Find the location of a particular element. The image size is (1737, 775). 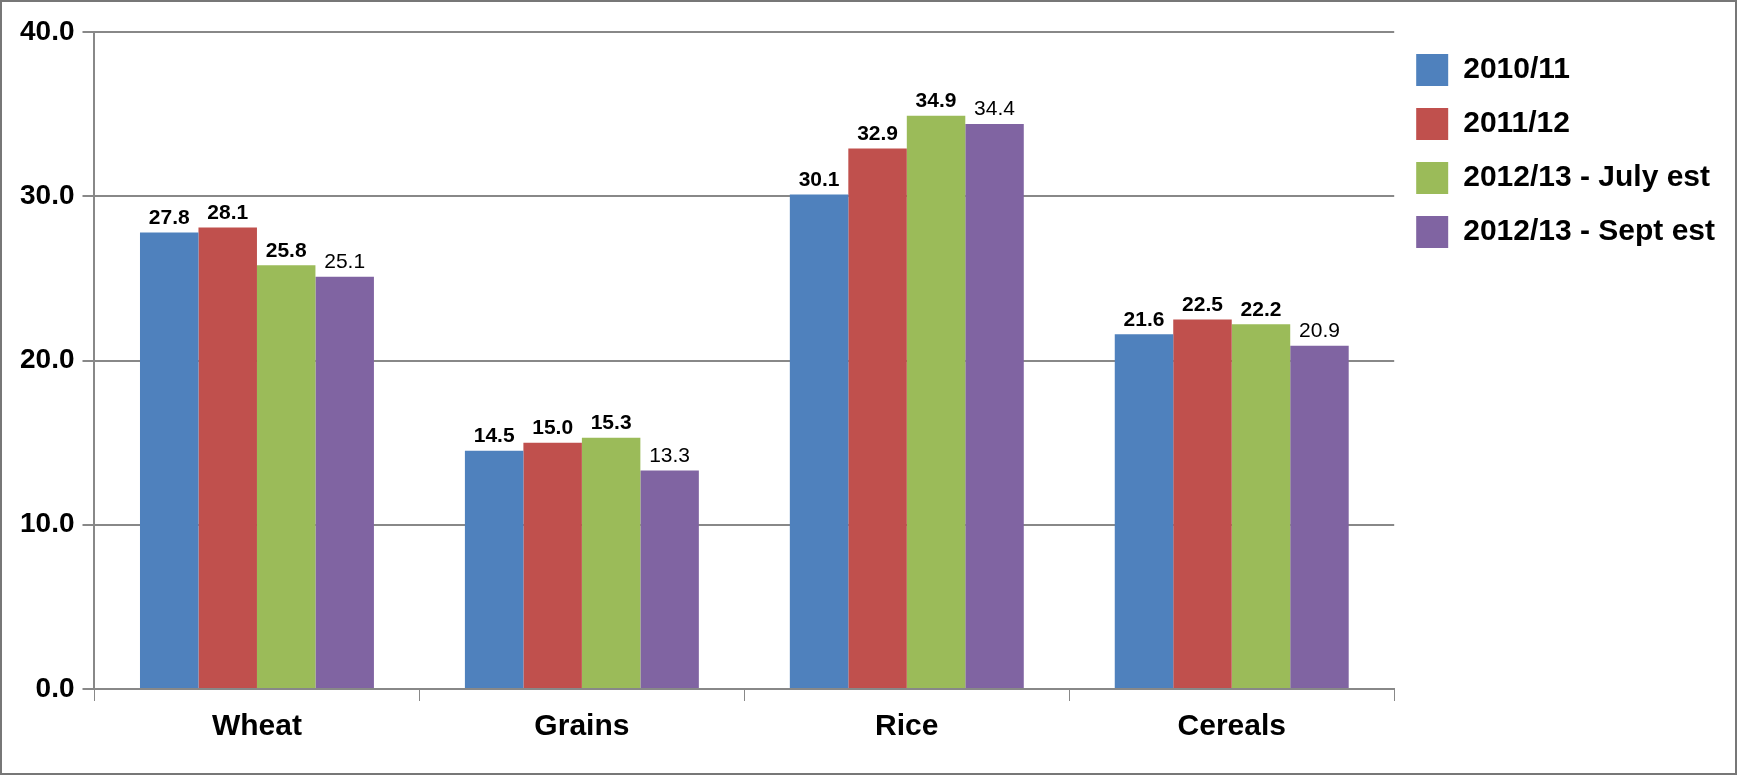

data-label: 34.4 is located at coordinates (995, 108).